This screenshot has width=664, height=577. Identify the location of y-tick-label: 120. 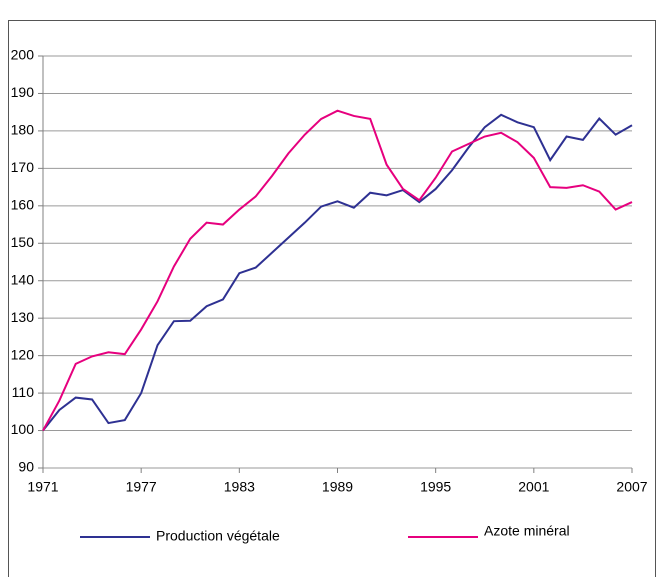
(23, 354).